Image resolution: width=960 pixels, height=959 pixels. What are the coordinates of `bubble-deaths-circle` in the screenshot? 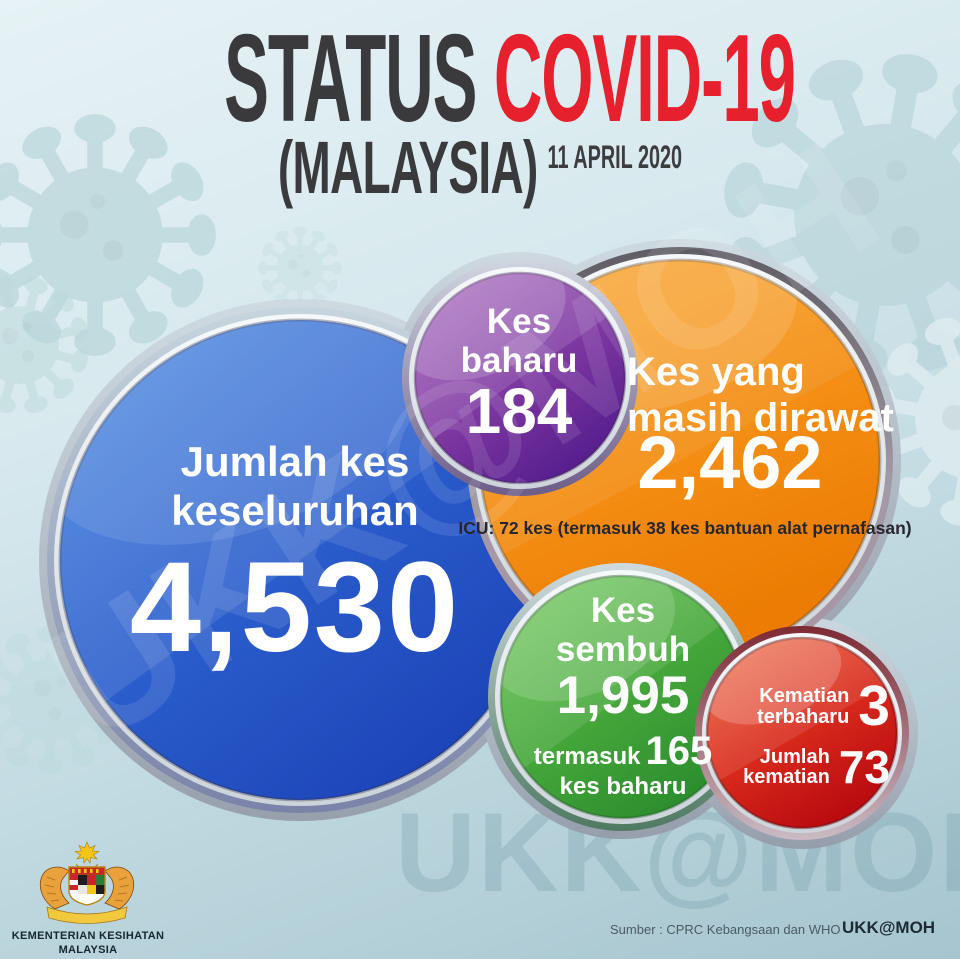 It's located at (802, 733).